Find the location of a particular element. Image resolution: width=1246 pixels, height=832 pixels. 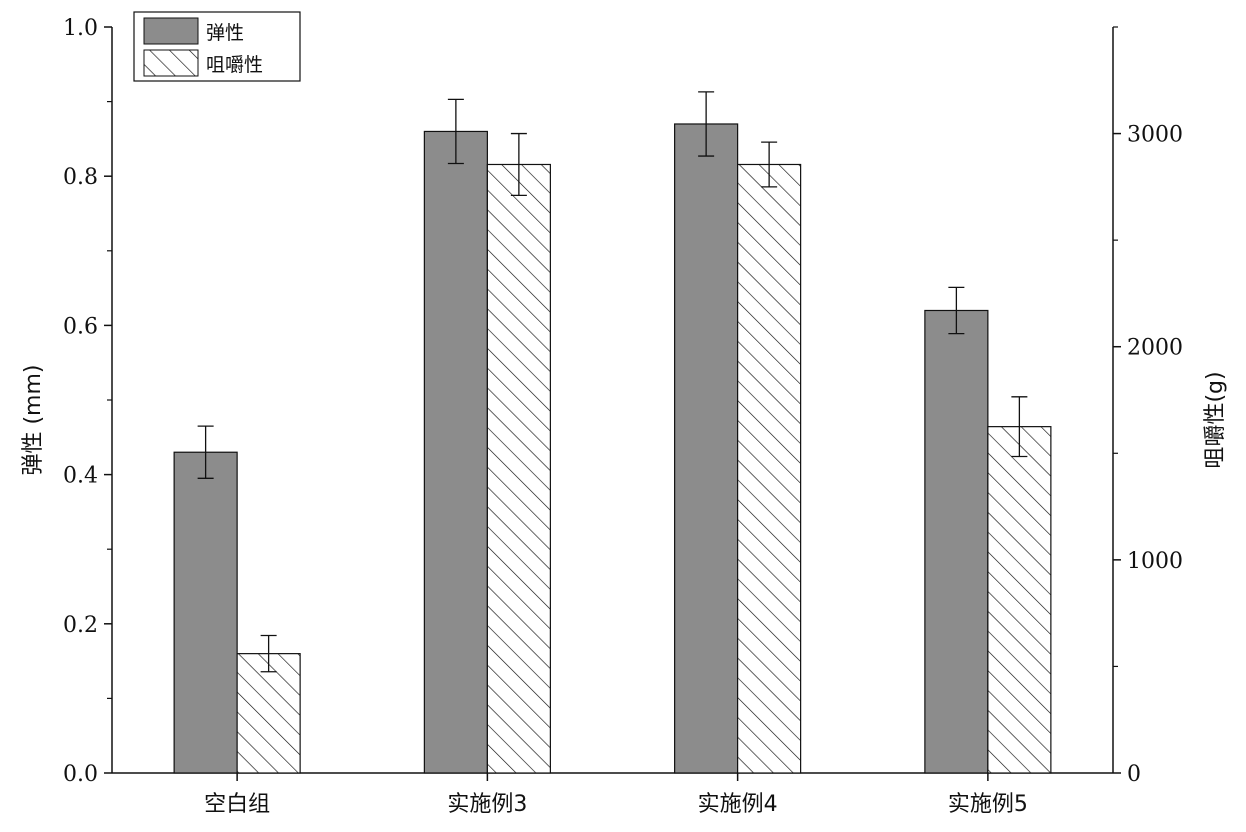

right-axis-title: 咀嚼性(g) is located at coordinates (1215, 419).